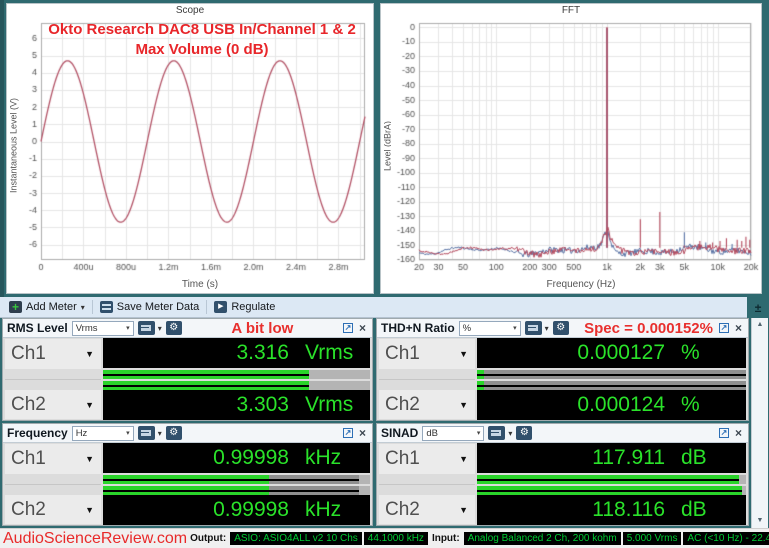 This screenshot has width=769, height=548. What do you see at coordinates (236, 405) in the screenshot?
I see `channel-2-readout: 3.303 Vrms` at bounding box center [236, 405].